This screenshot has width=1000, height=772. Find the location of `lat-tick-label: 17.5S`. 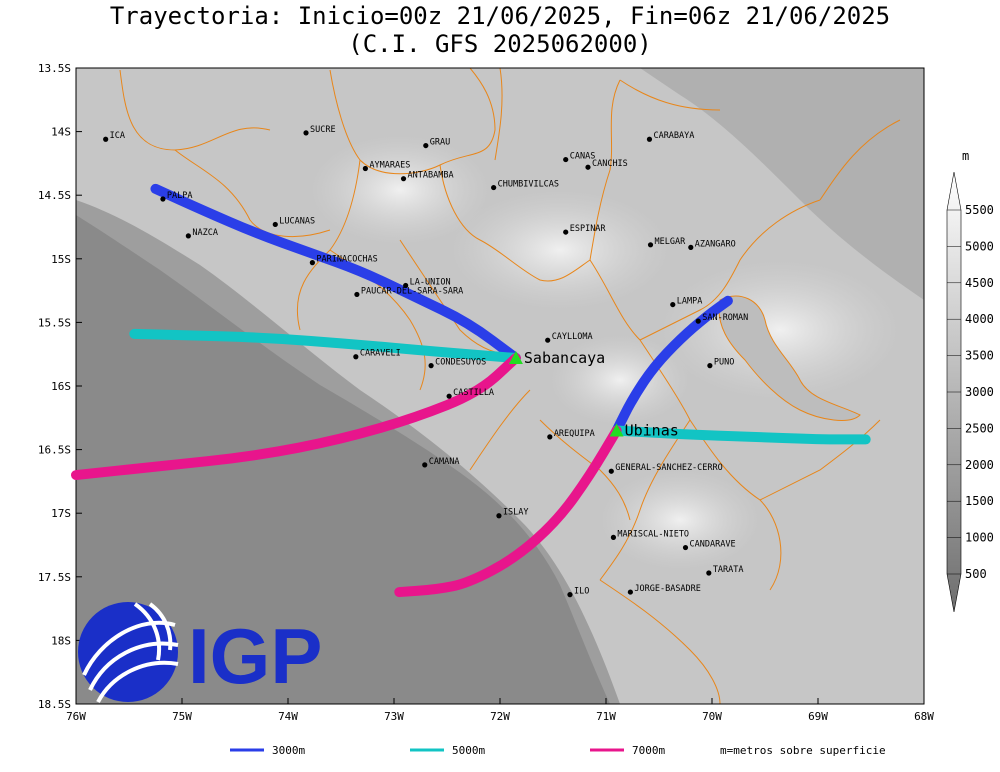

lat-tick-label: 17.5S is located at coordinates (54, 577).